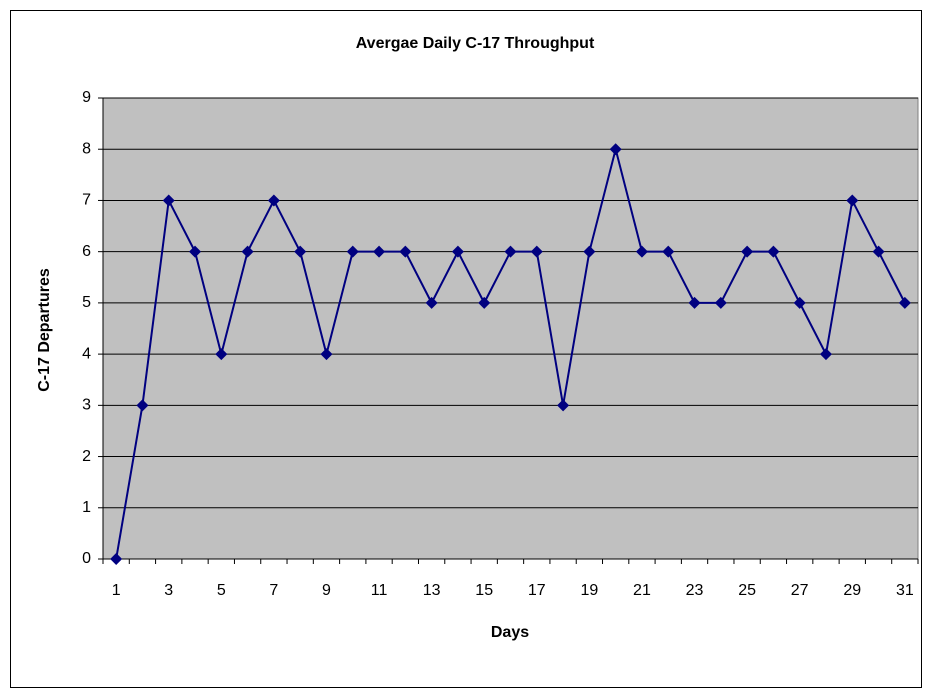 The image size is (925, 691). Describe the element at coordinates (589, 590) in the screenshot. I see `x-tick-label: 19` at that location.